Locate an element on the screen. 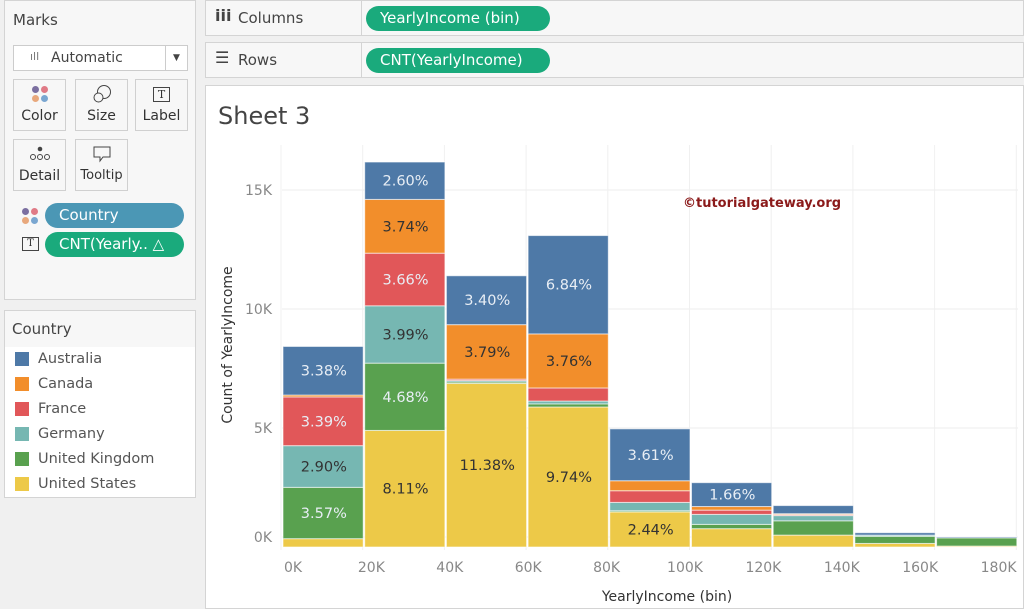 The image size is (1024, 609). legend-item-france: France is located at coordinates (50, 409).